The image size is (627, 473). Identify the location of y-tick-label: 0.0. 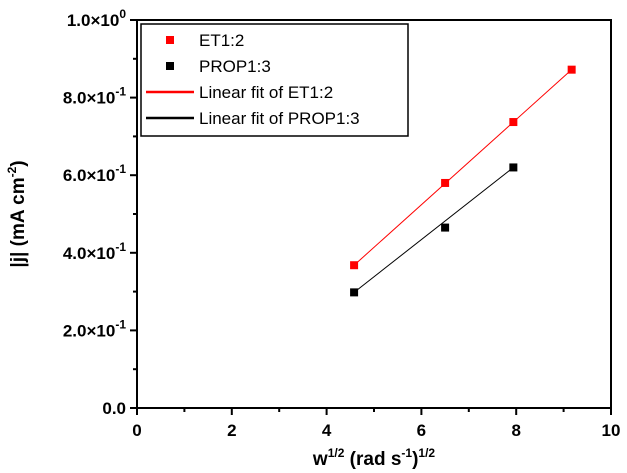
(114, 408).